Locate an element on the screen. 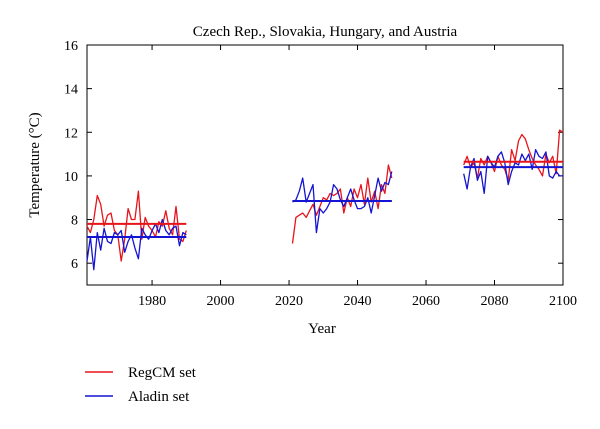 The height and width of the screenshot is (429, 600). legend-label-regcm: RegCM set is located at coordinates (162, 373).